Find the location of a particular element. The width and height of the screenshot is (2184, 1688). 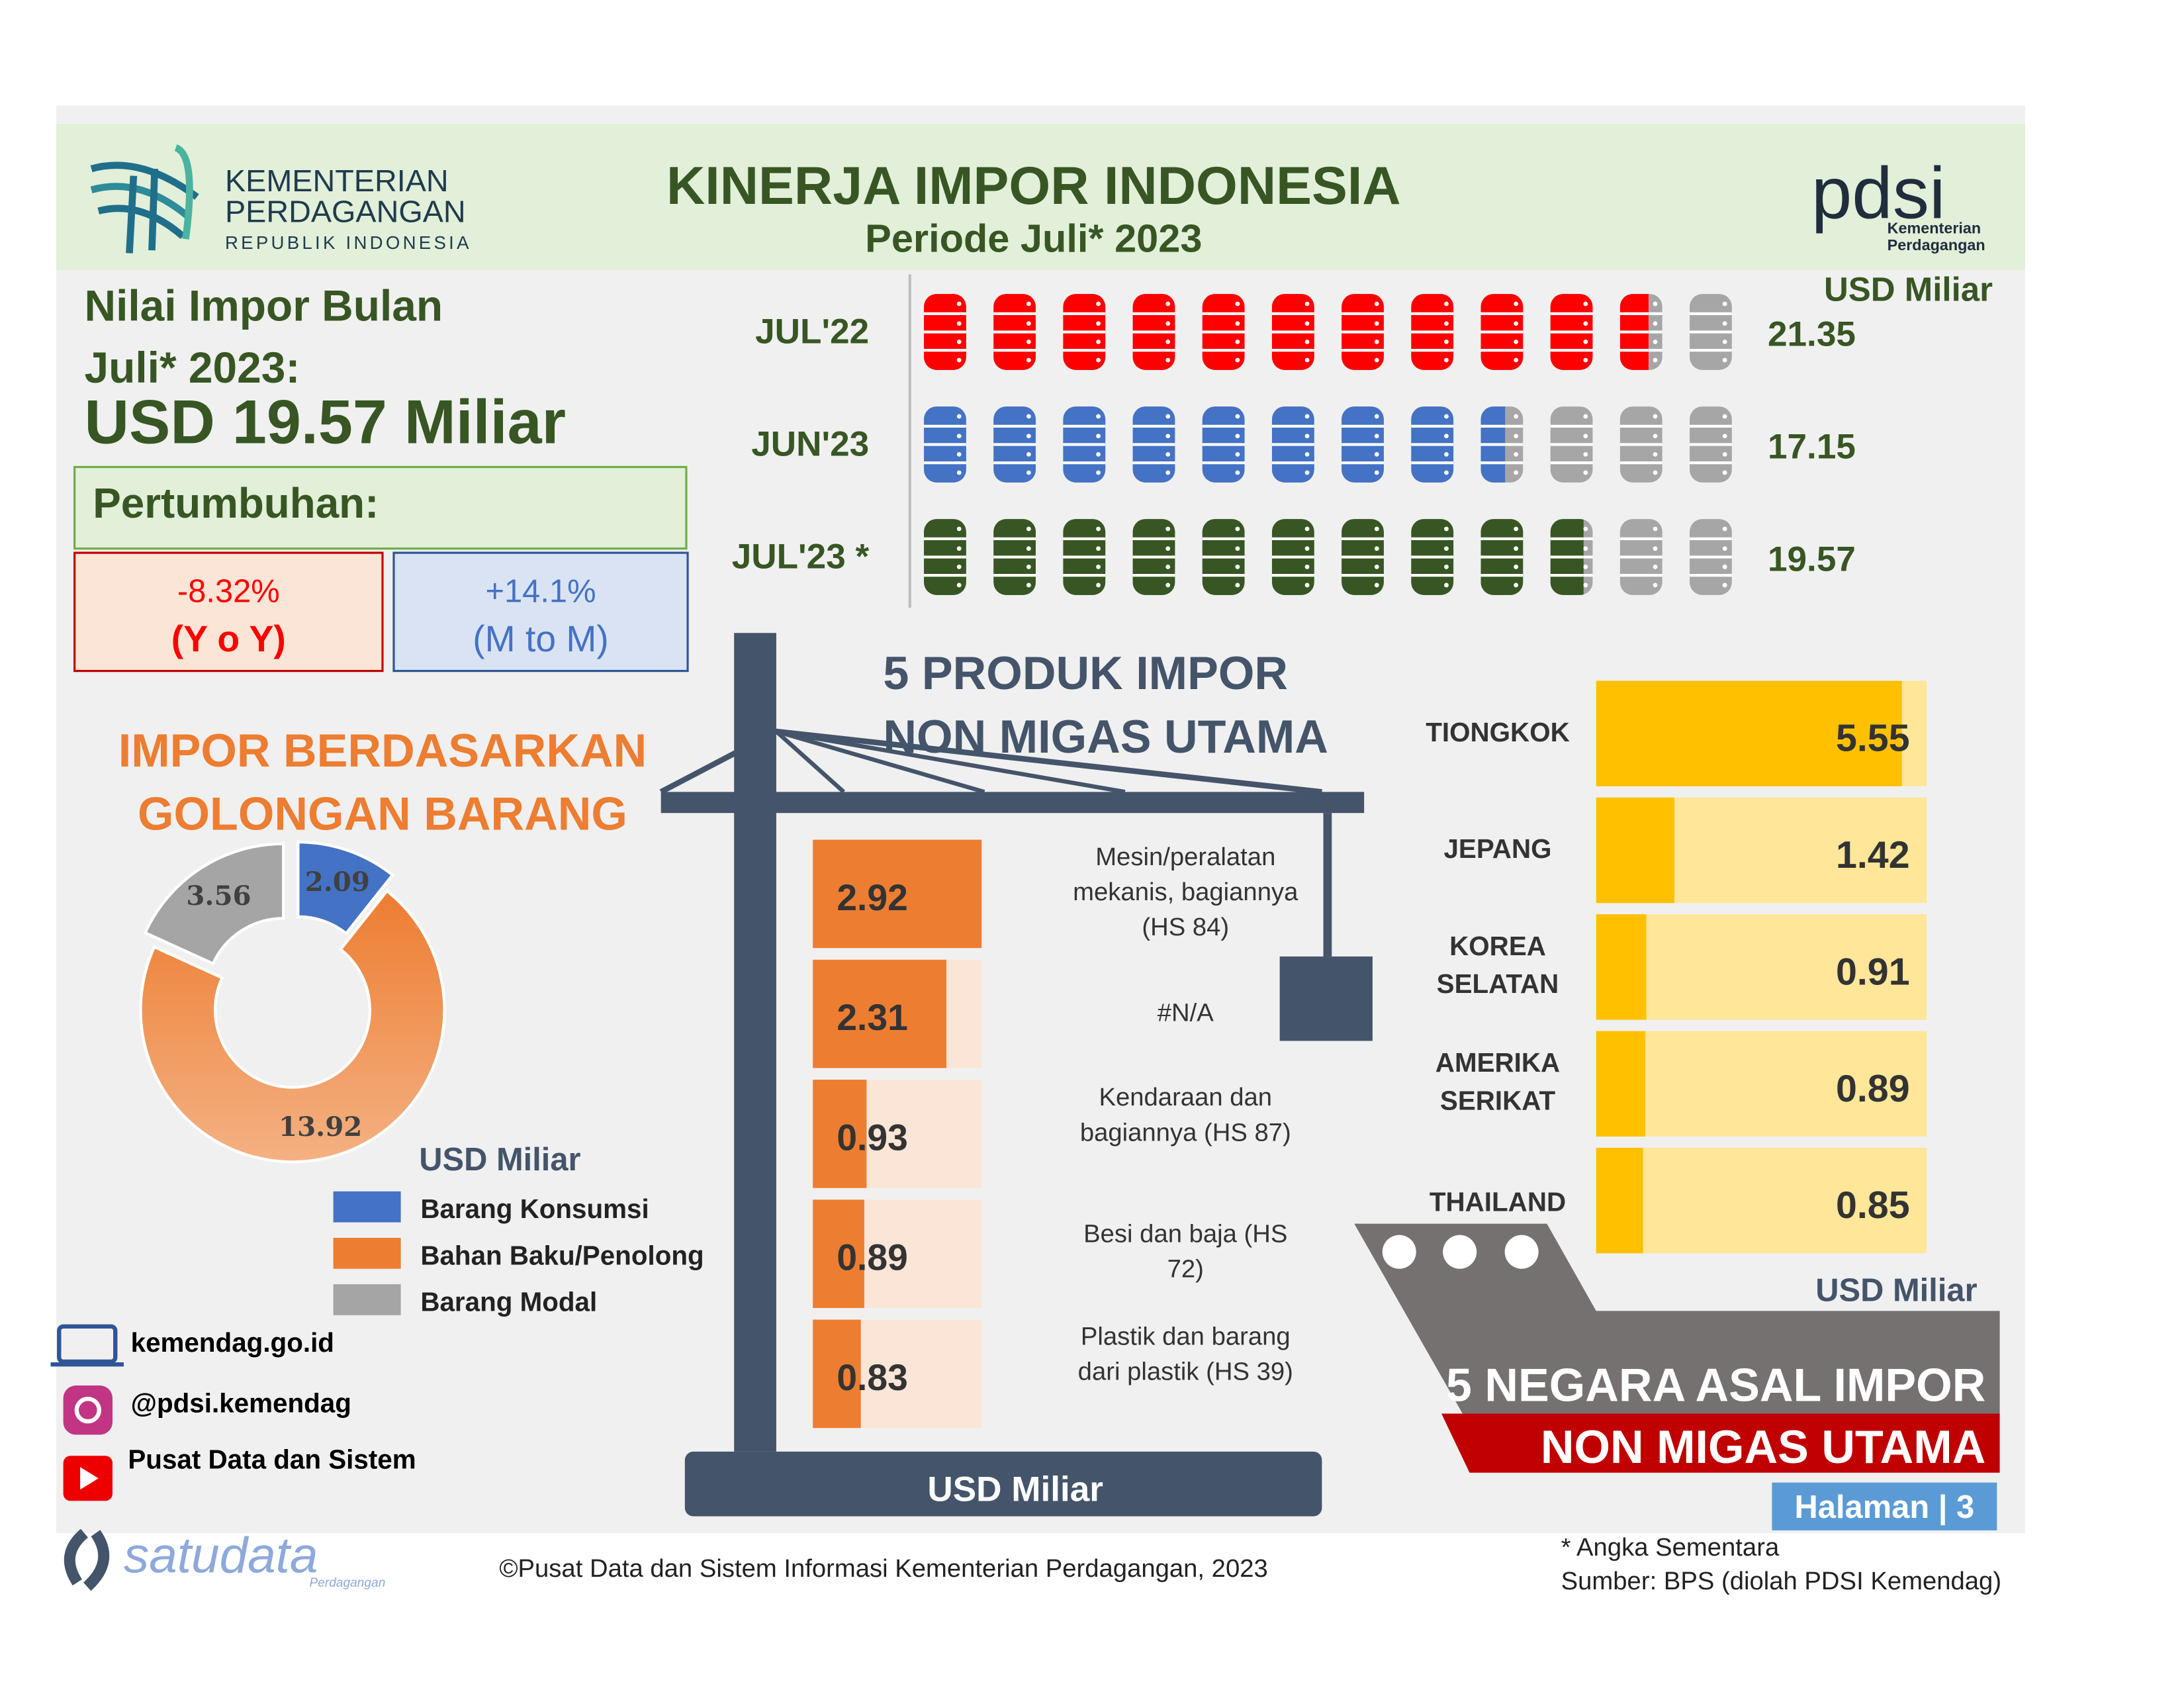

bar-category: AMERIKA SERIKAT is located at coordinates (1498, 1083).